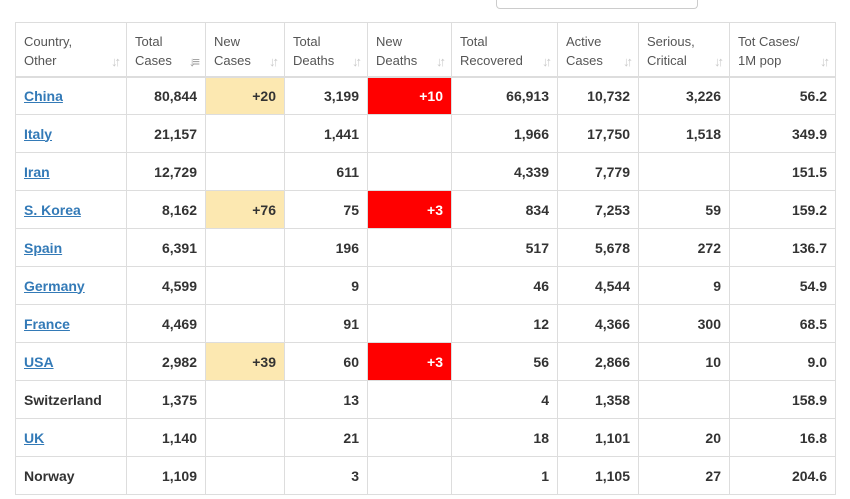 The width and height of the screenshot is (850, 499). What do you see at coordinates (598, 95) in the screenshot?
I see `active-cases-cell: 10,732` at bounding box center [598, 95].